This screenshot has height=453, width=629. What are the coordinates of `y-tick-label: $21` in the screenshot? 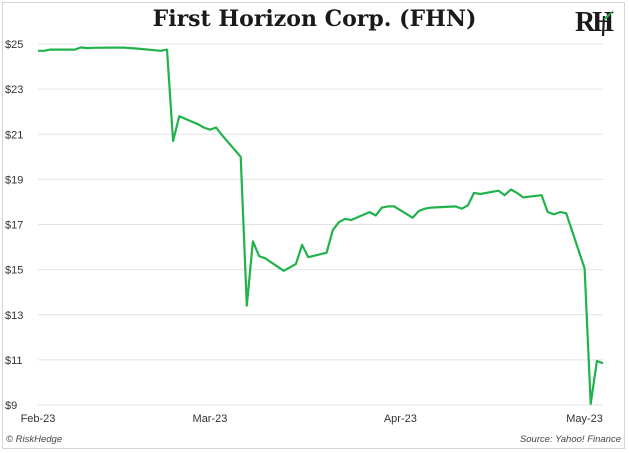 It's located at (14, 135).